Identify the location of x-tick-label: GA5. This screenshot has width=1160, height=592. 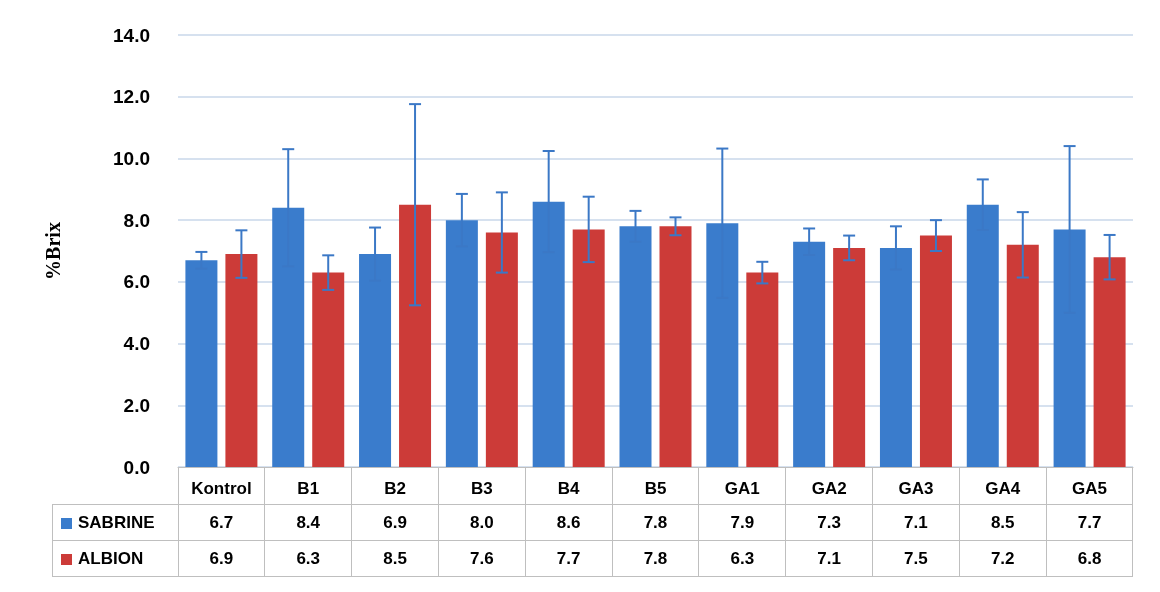
(1090, 488).